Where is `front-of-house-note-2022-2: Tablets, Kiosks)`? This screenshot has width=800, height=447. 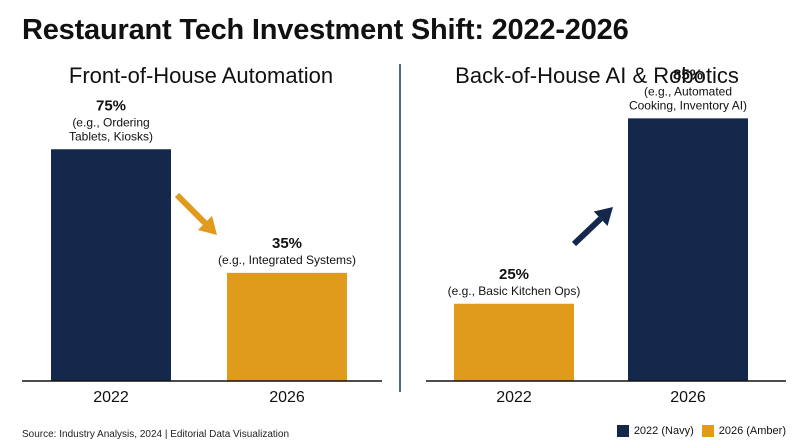
front-of-house-note-2022-2: Tablets, Kiosks) is located at coordinates (111, 136).